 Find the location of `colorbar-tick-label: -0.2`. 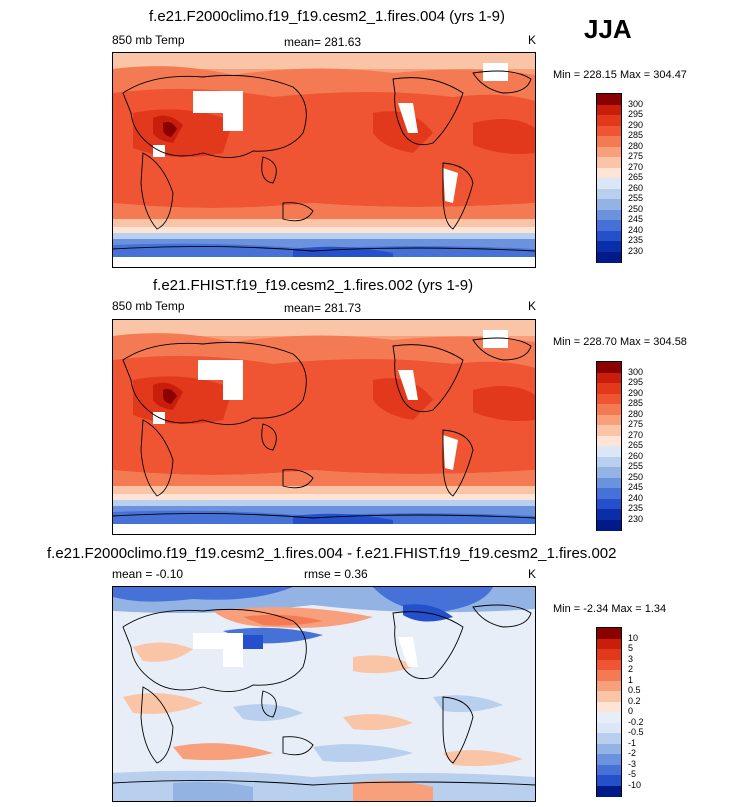

colorbar-tick-label: -0.2 is located at coordinates (636, 721).